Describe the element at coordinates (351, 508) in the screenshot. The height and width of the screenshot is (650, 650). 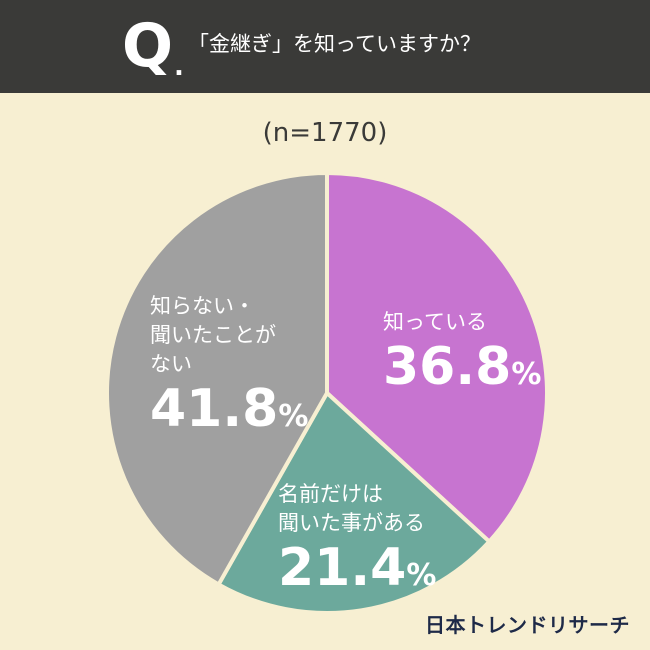
I see `slice-name-heard-name: 名前だけは 聞いた事がある` at that location.